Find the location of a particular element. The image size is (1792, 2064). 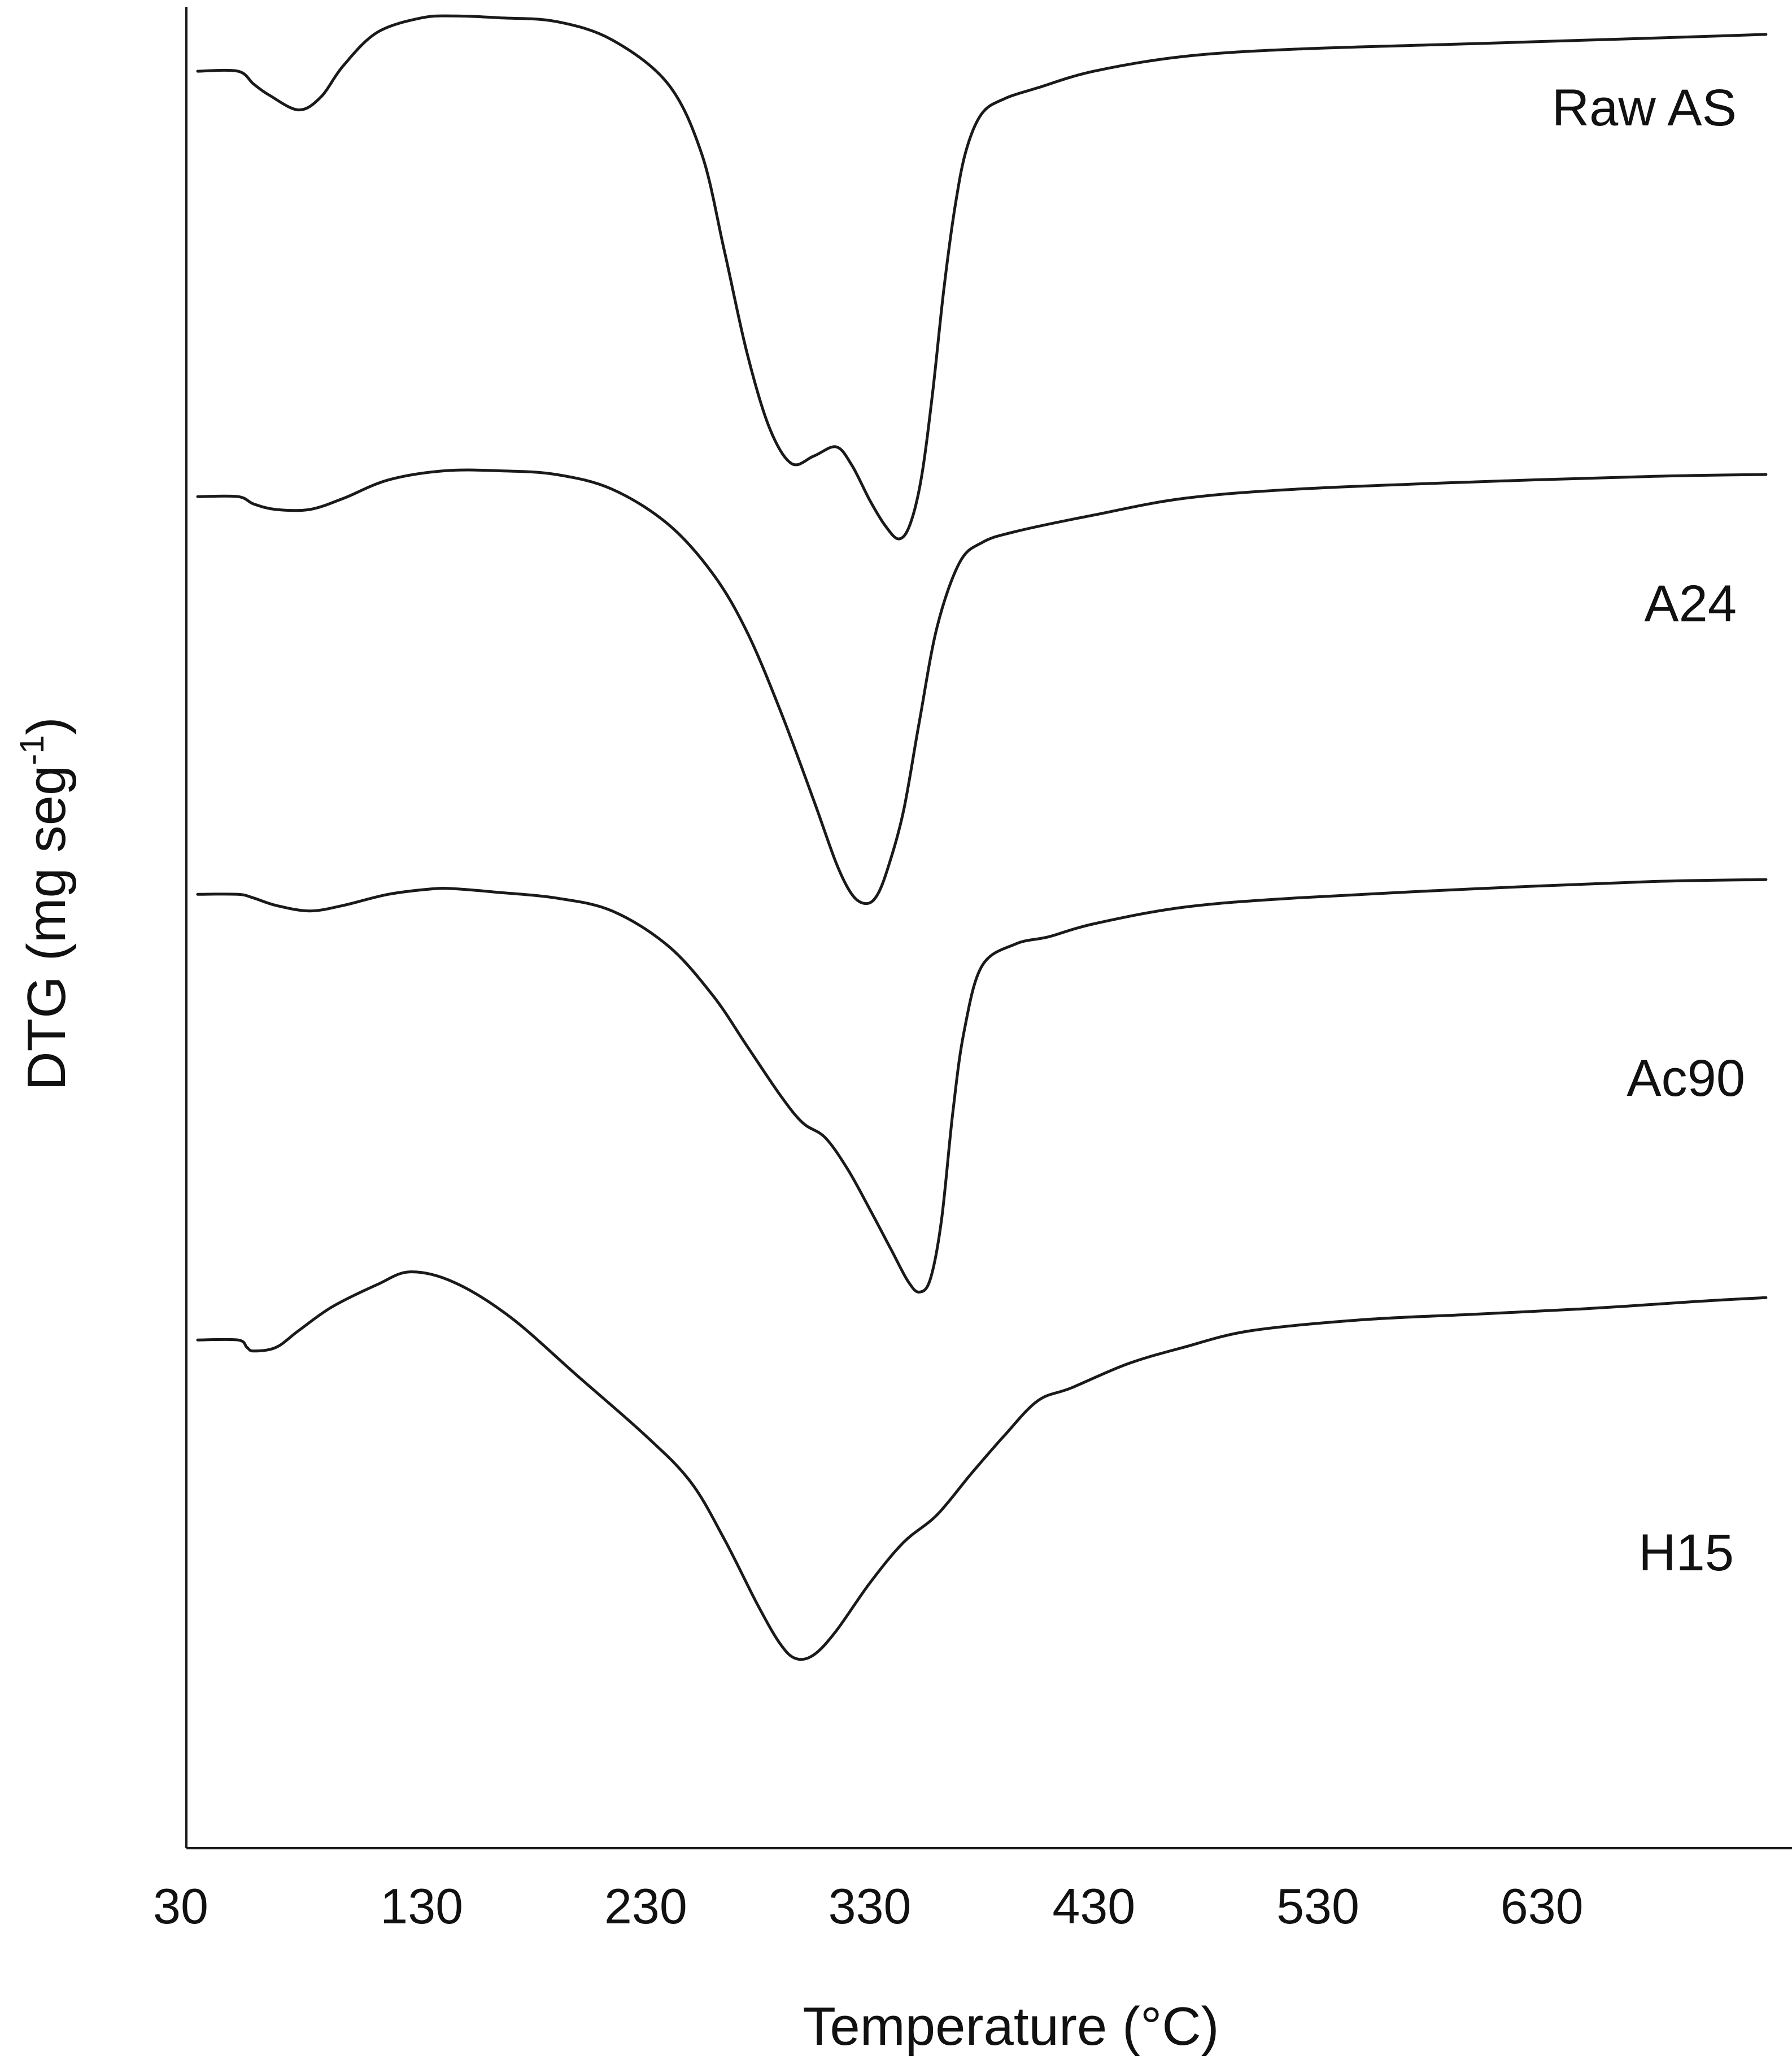

x-tick-label-330: 330 is located at coordinates (870, 1906).